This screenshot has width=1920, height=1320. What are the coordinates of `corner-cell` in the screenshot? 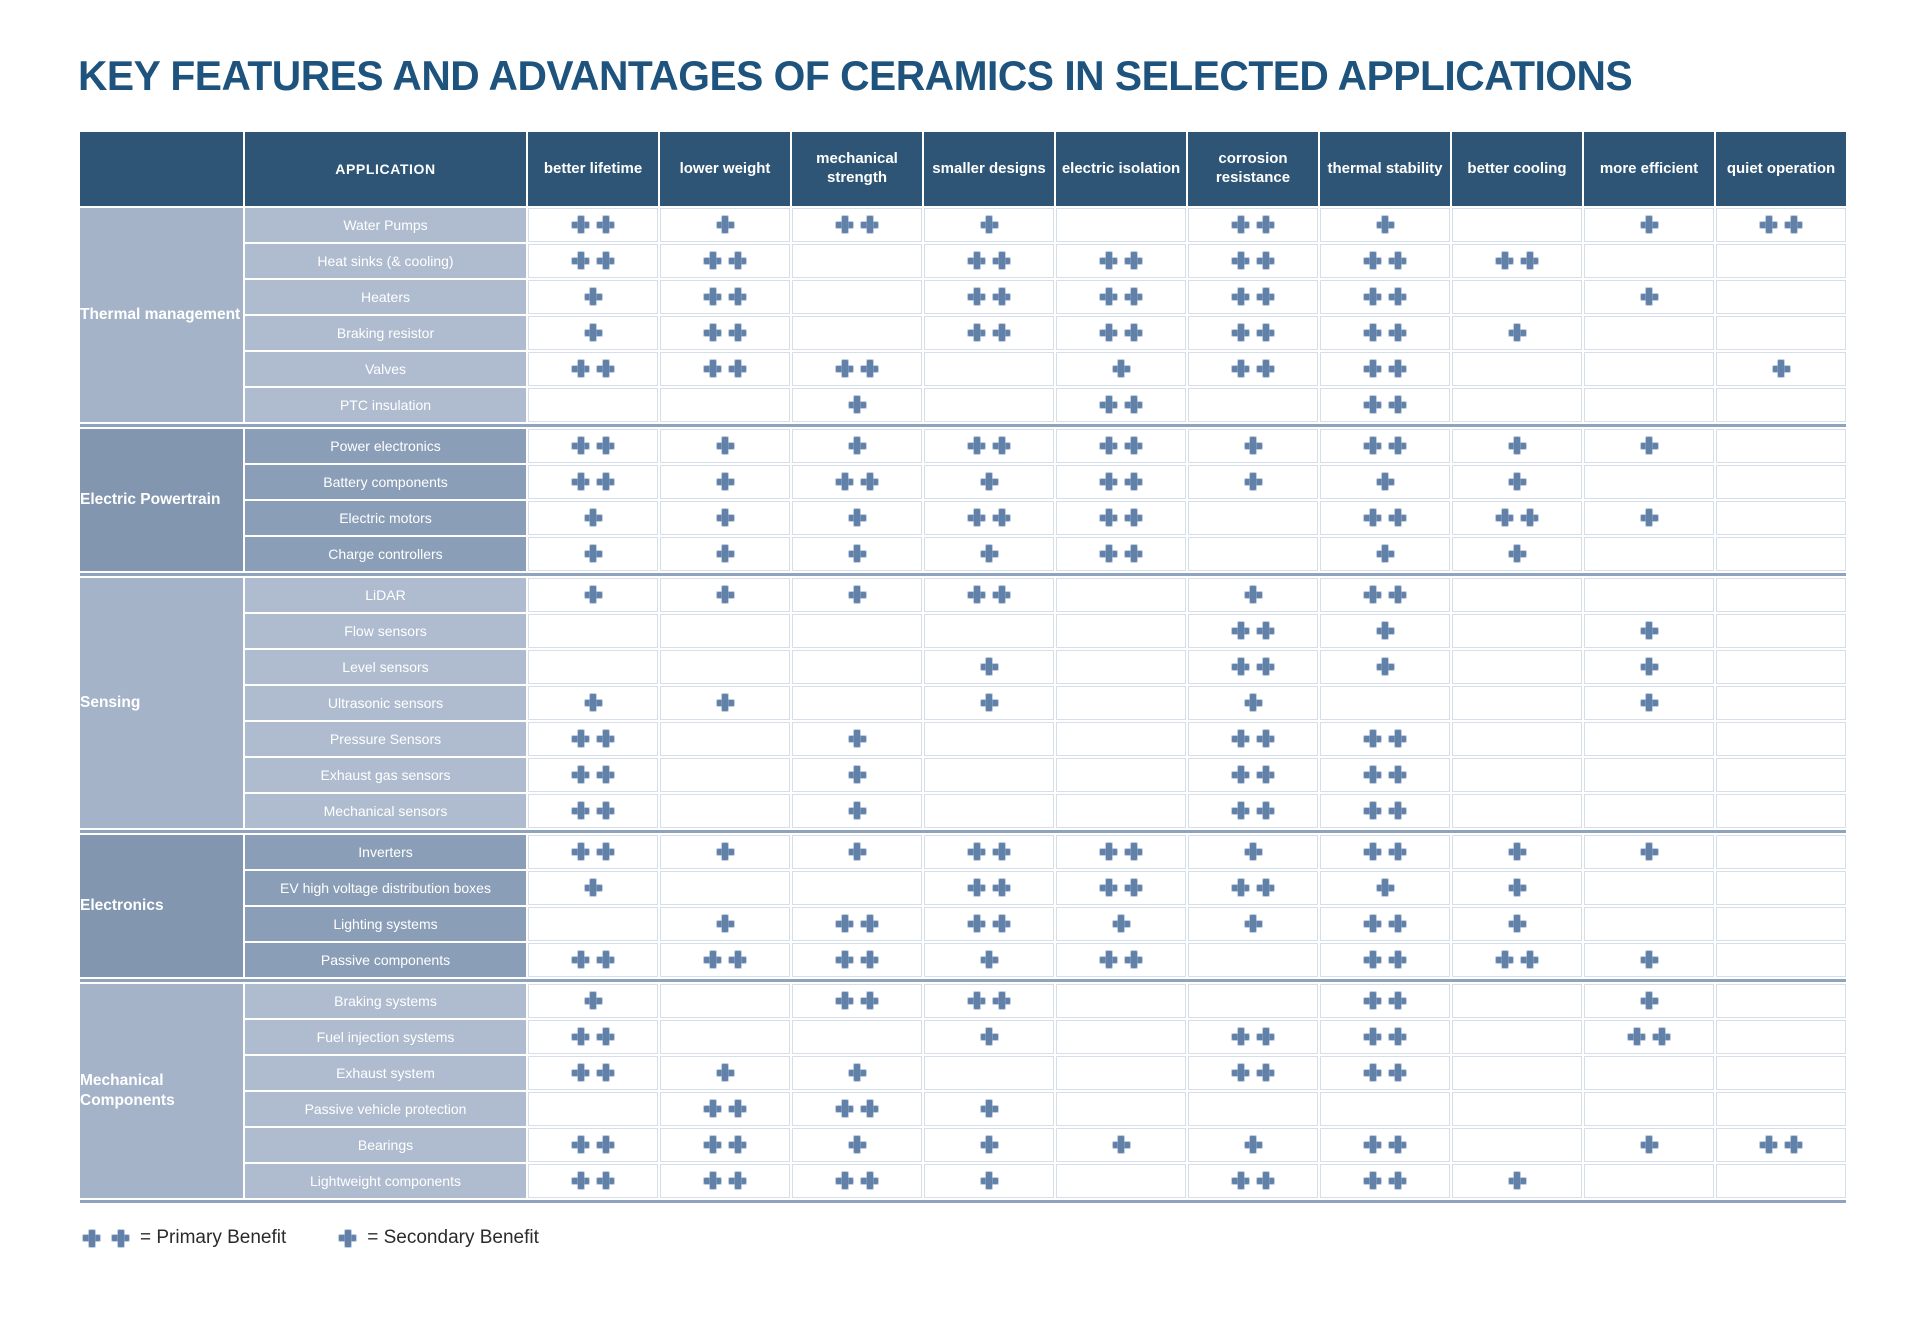 It's located at (161, 169).